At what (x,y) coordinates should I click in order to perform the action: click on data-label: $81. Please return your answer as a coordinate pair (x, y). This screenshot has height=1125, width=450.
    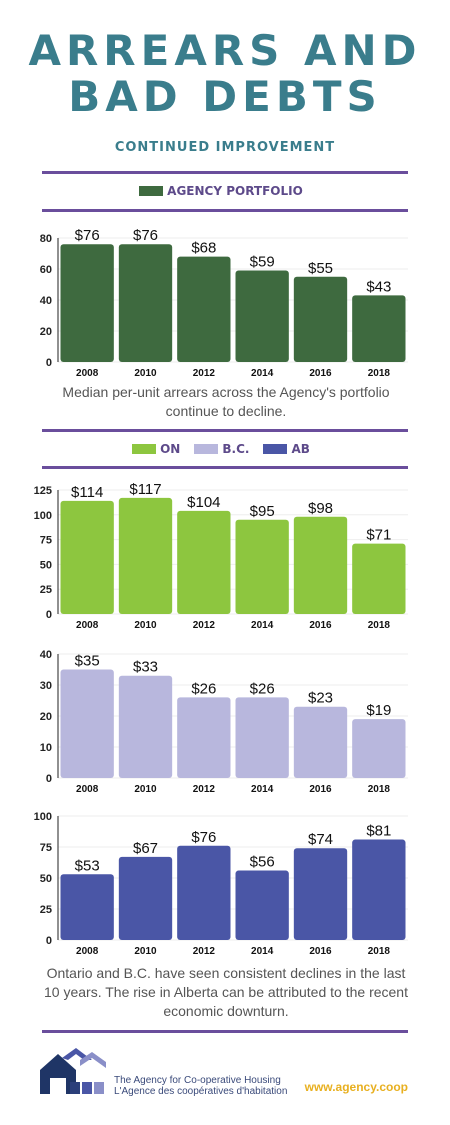
    Looking at the image, I should click on (378, 831).